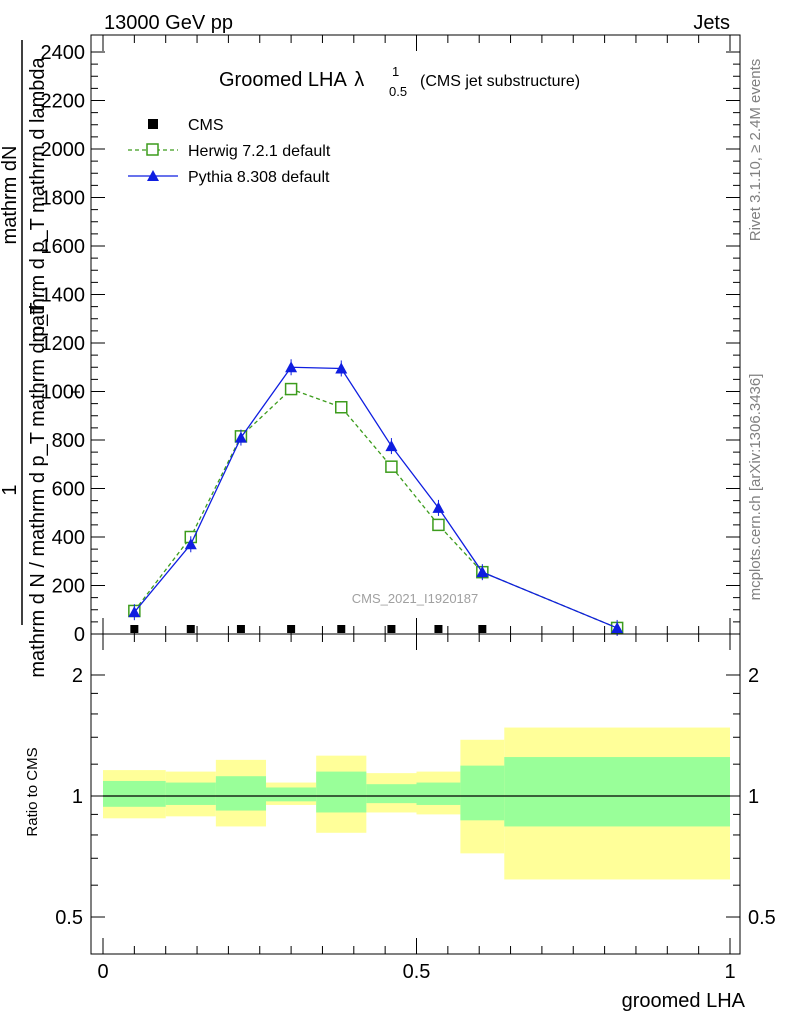 This screenshot has width=786, height=1029. I want to click on mcplots-label: mcplots.cern.ch [arXiv:1306.3436], so click(755, 487).